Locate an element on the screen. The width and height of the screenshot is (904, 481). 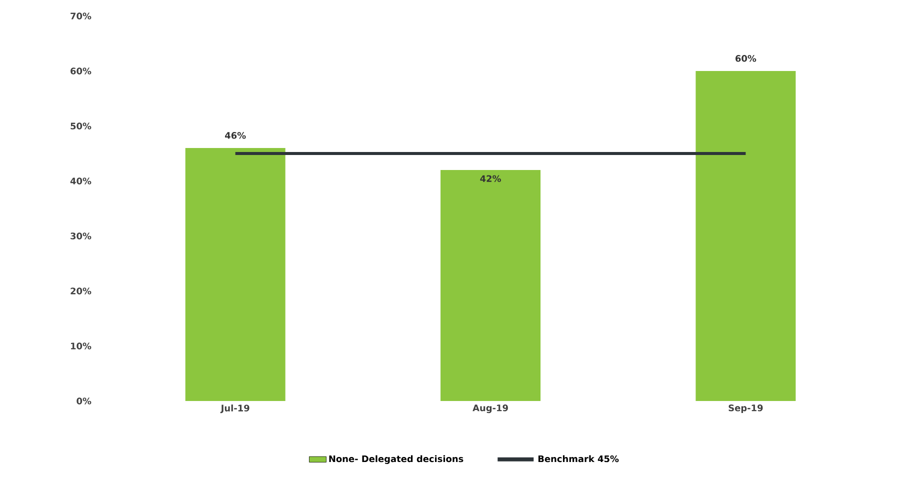
legend-label: None- Delegated decisions is located at coordinates (396, 459).